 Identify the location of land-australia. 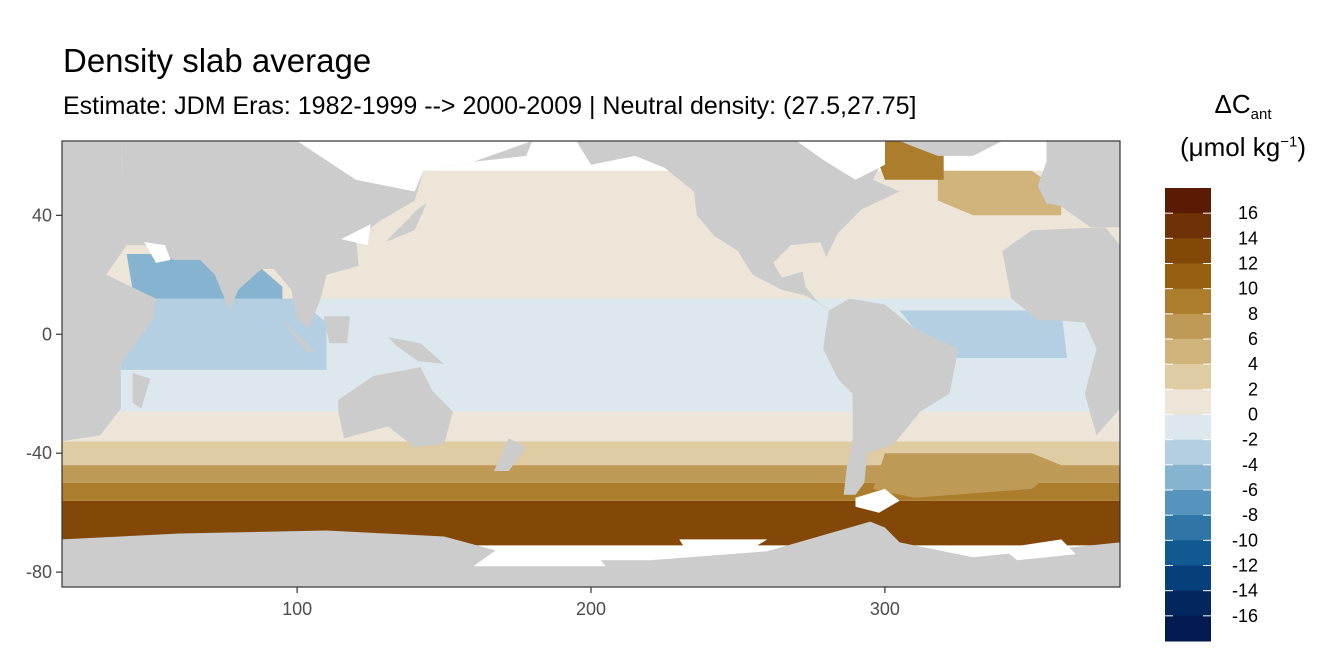
(395, 407).